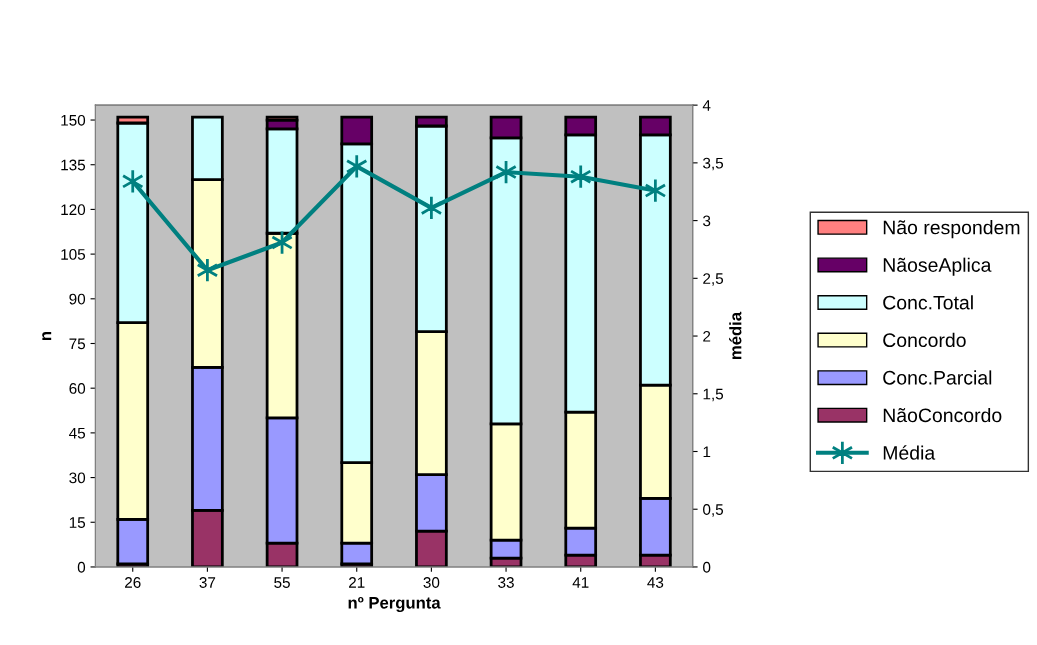 Image resolution: width=1037 pixels, height=645 pixels. Describe the element at coordinates (713, 510) in the screenshot. I see `y2-tick-label: 0,5` at that location.